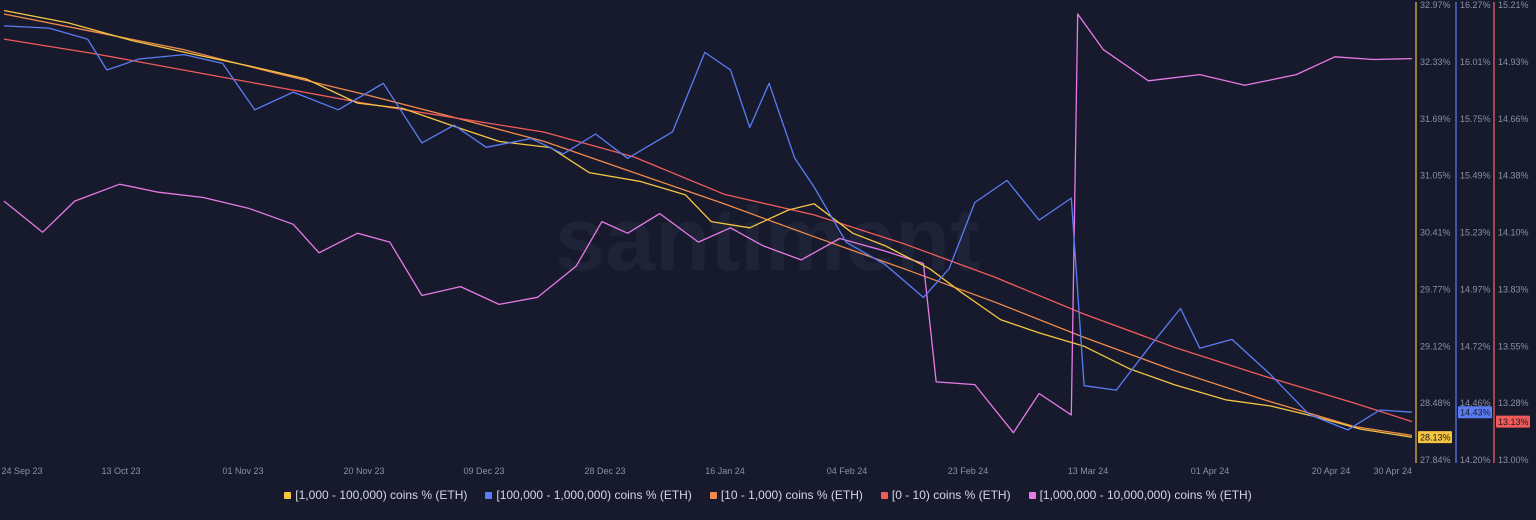 This screenshot has width=1536, height=520. I want to click on legend-item: [1,000 - 100,000) coins % (ETH), so click(375, 495).